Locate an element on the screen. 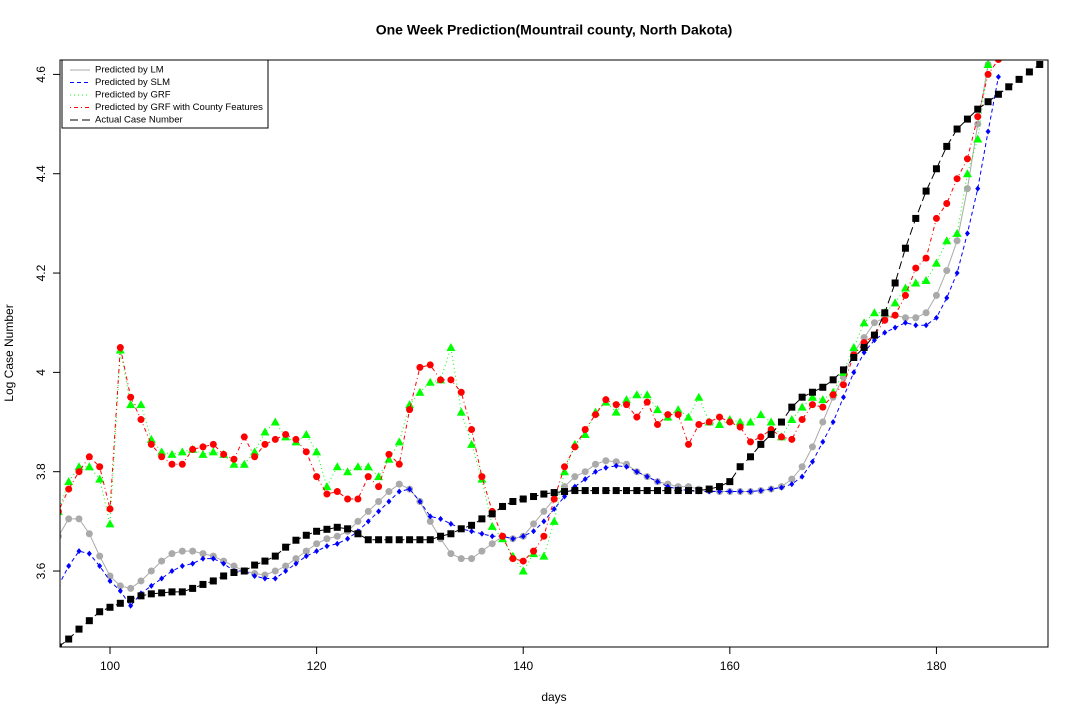 This screenshot has height=720, width=1080. legend-label: Predicted by LM is located at coordinates (129, 70).